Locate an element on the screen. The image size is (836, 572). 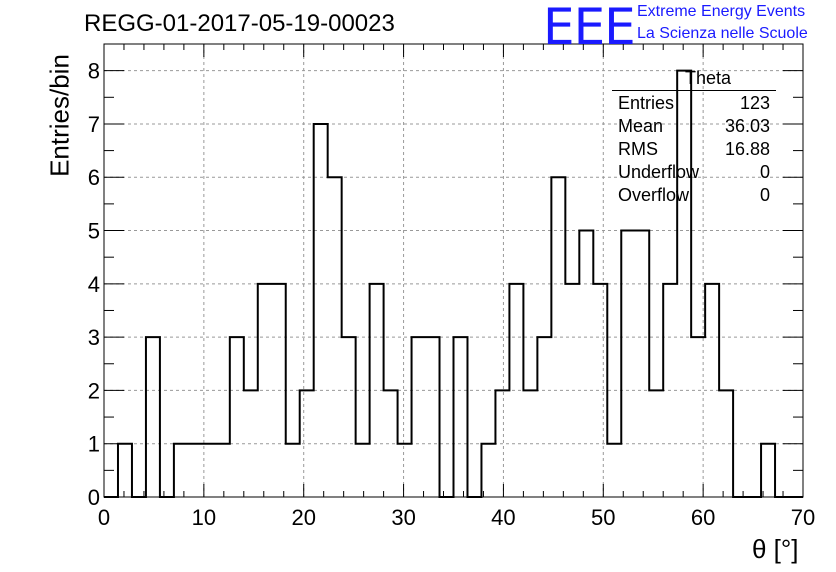
stats-row-overflow: Overflow 0 is located at coordinates (694, 195).